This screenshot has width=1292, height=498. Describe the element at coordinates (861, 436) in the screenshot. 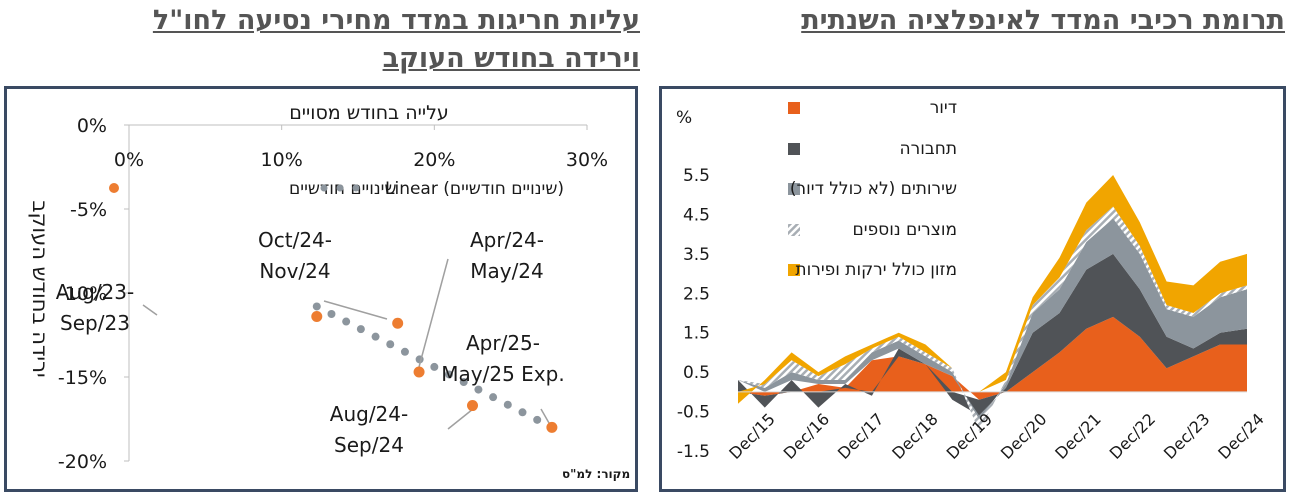

I see `x-tick-label: Dec/17` at that location.